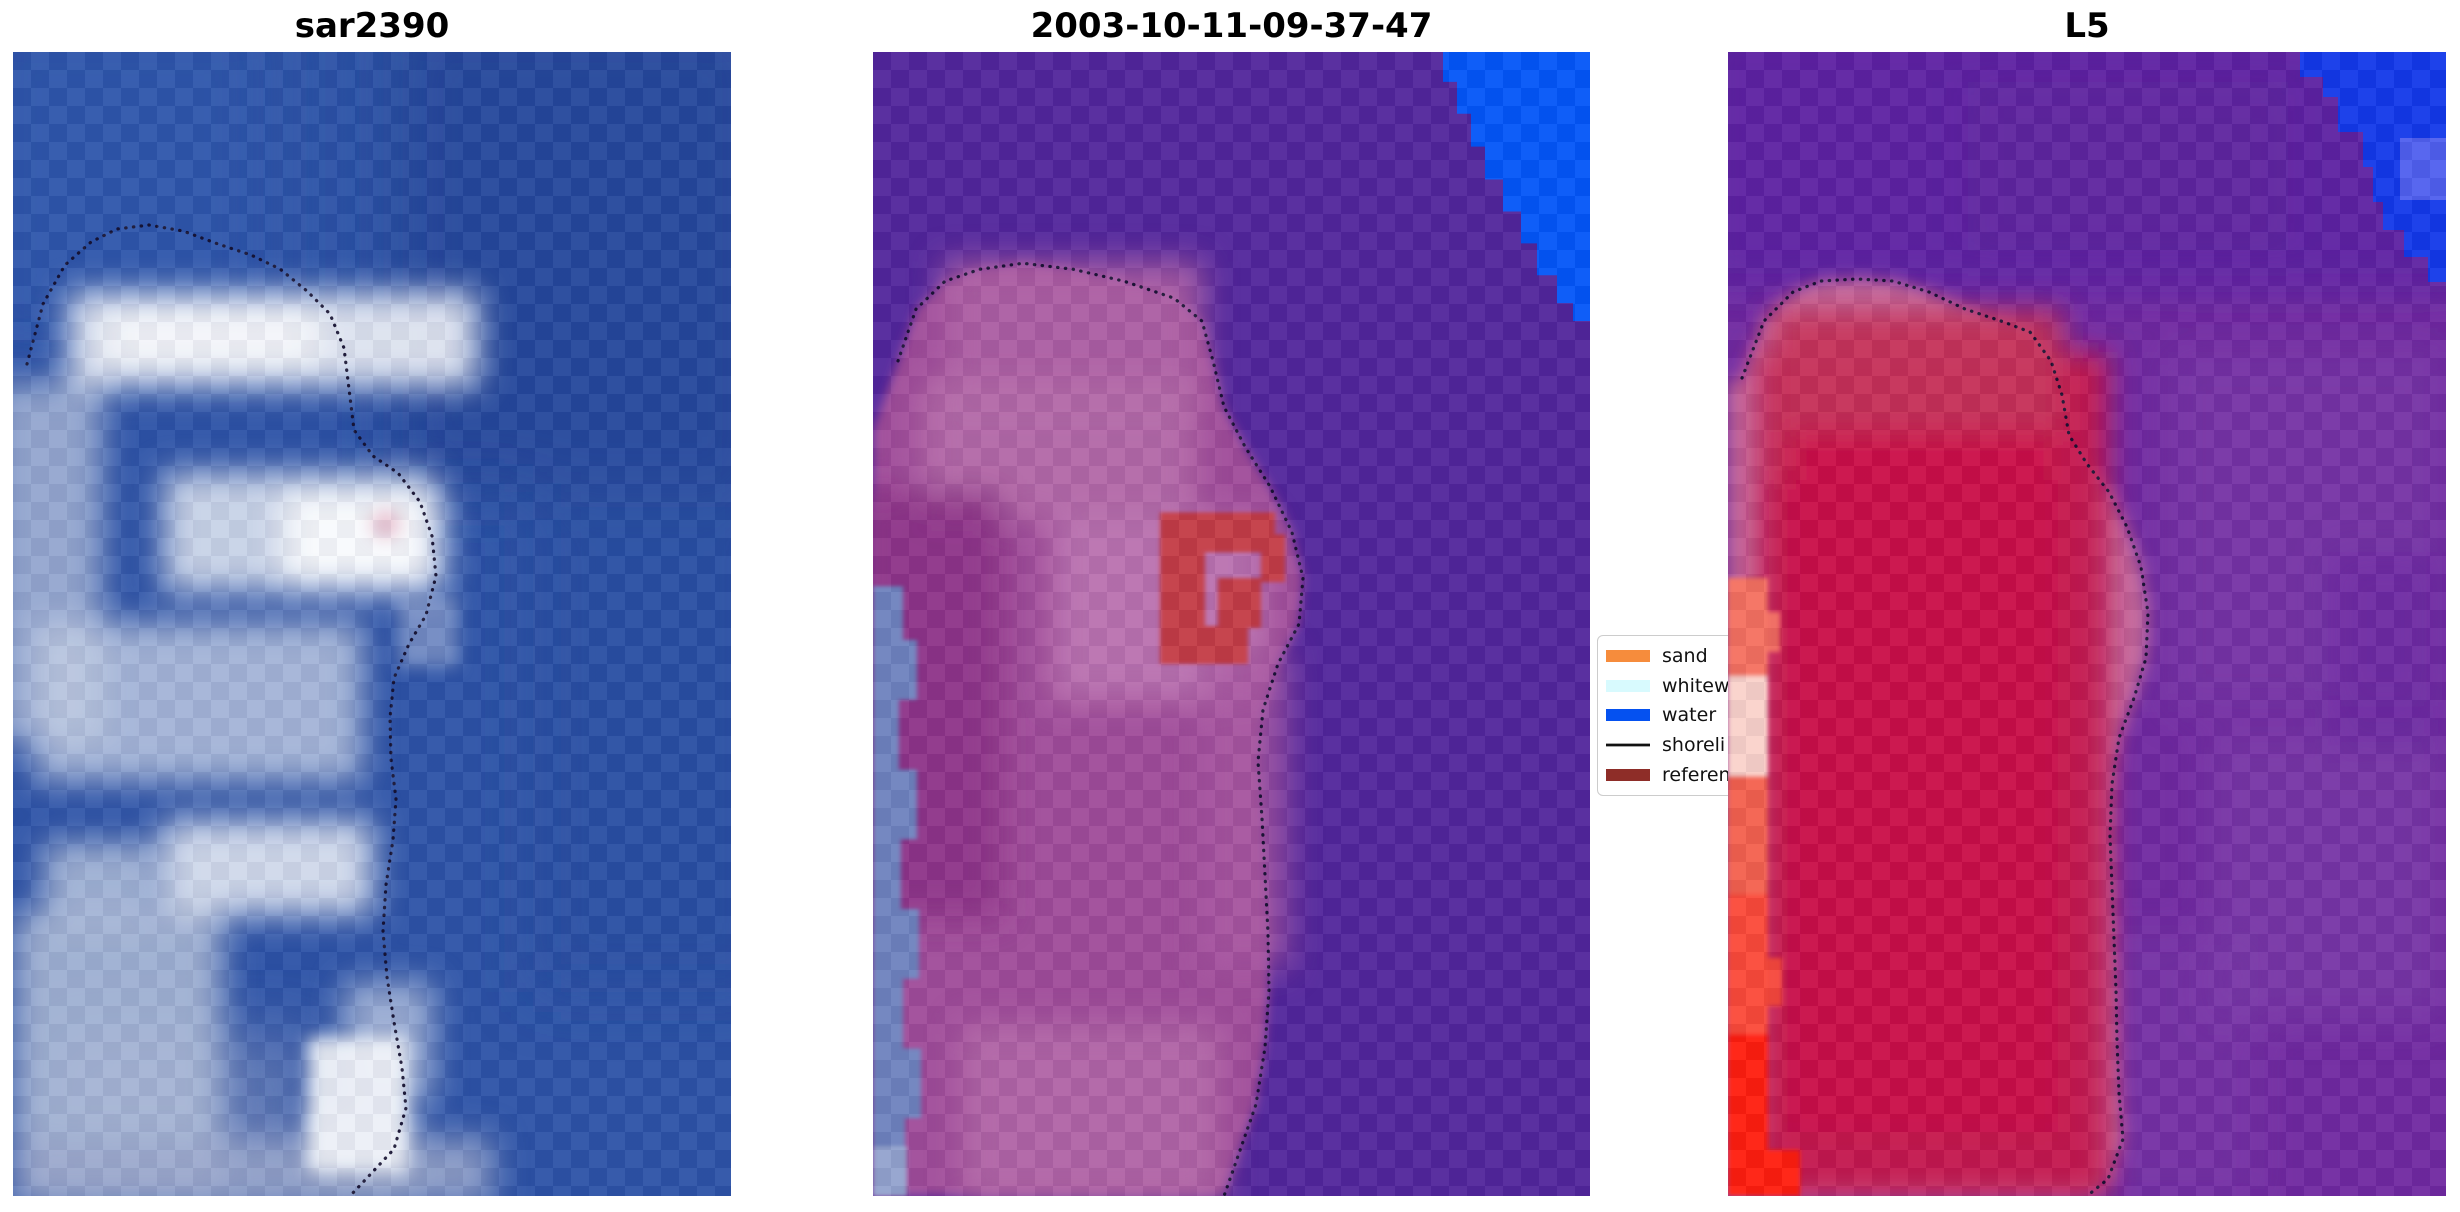 This screenshot has width=2460, height=1212. What do you see at coordinates (383, 840) in the screenshot?
I see `land-highlights` at bounding box center [383, 840].